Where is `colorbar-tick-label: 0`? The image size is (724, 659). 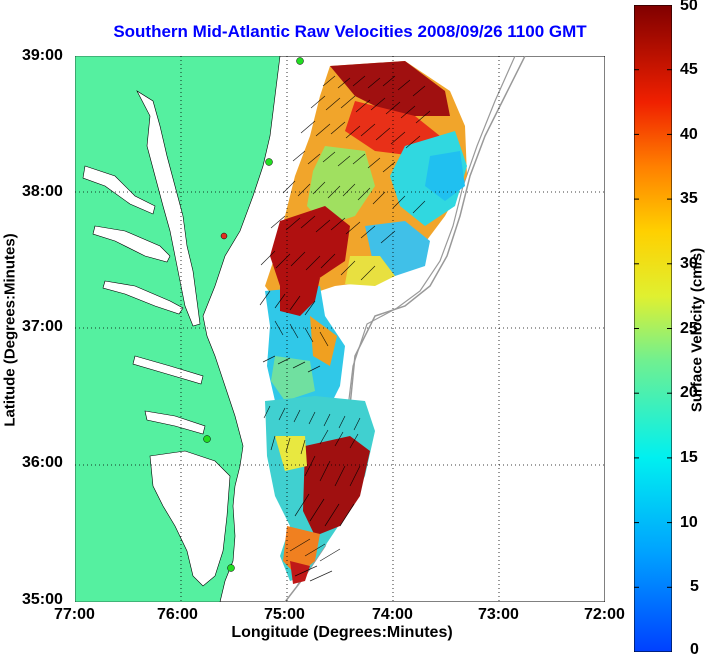
colorbar-tick-label: 0 is located at coordinates (694, 649).